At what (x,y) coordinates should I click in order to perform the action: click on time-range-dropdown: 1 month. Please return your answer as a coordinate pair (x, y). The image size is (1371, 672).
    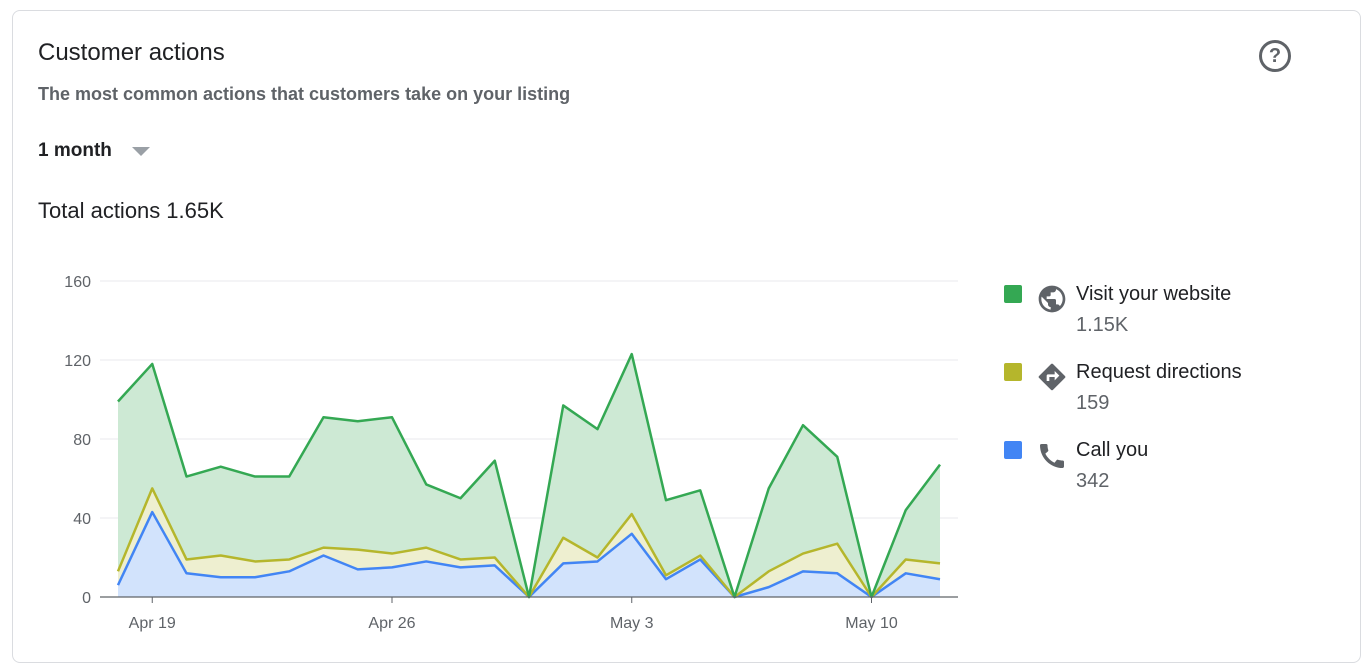
    Looking at the image, I should click on (94, 151).